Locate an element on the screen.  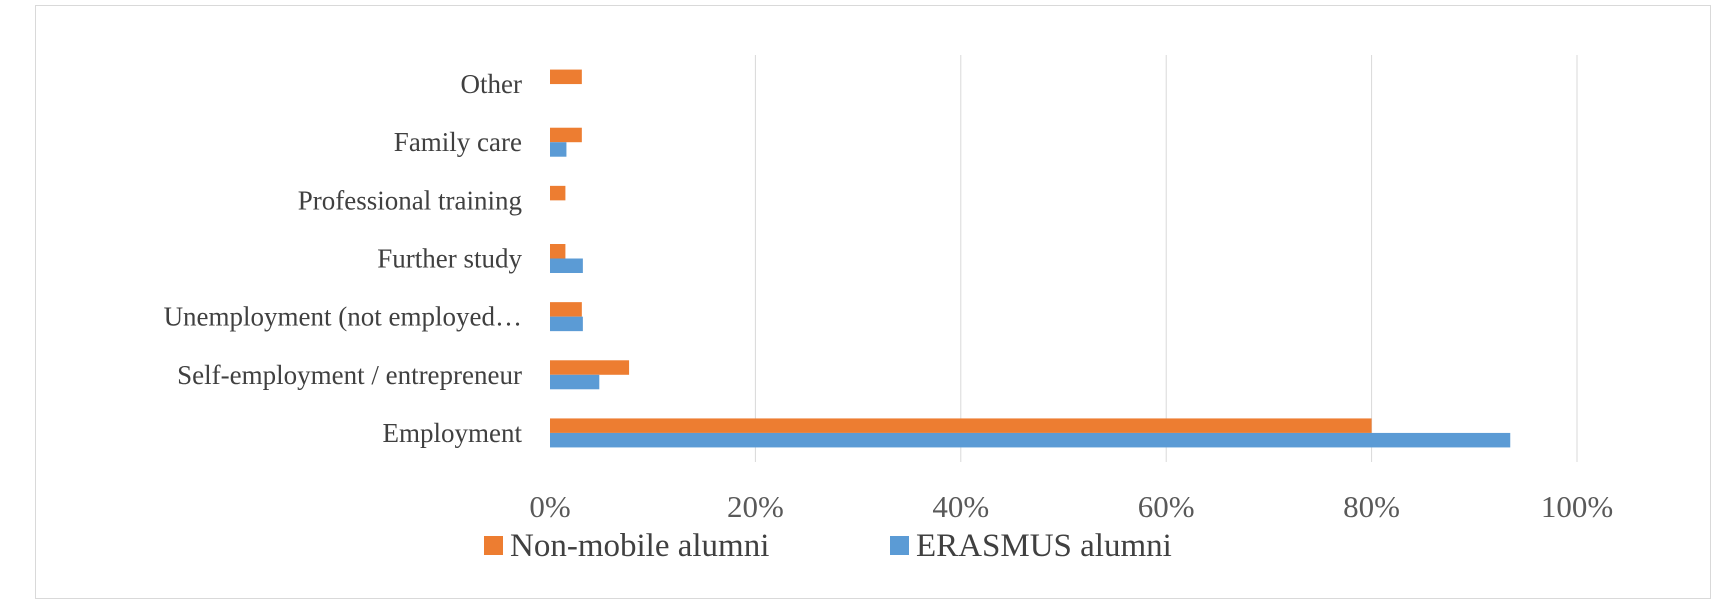
category-label: Other is located at coordinates (491, 84).